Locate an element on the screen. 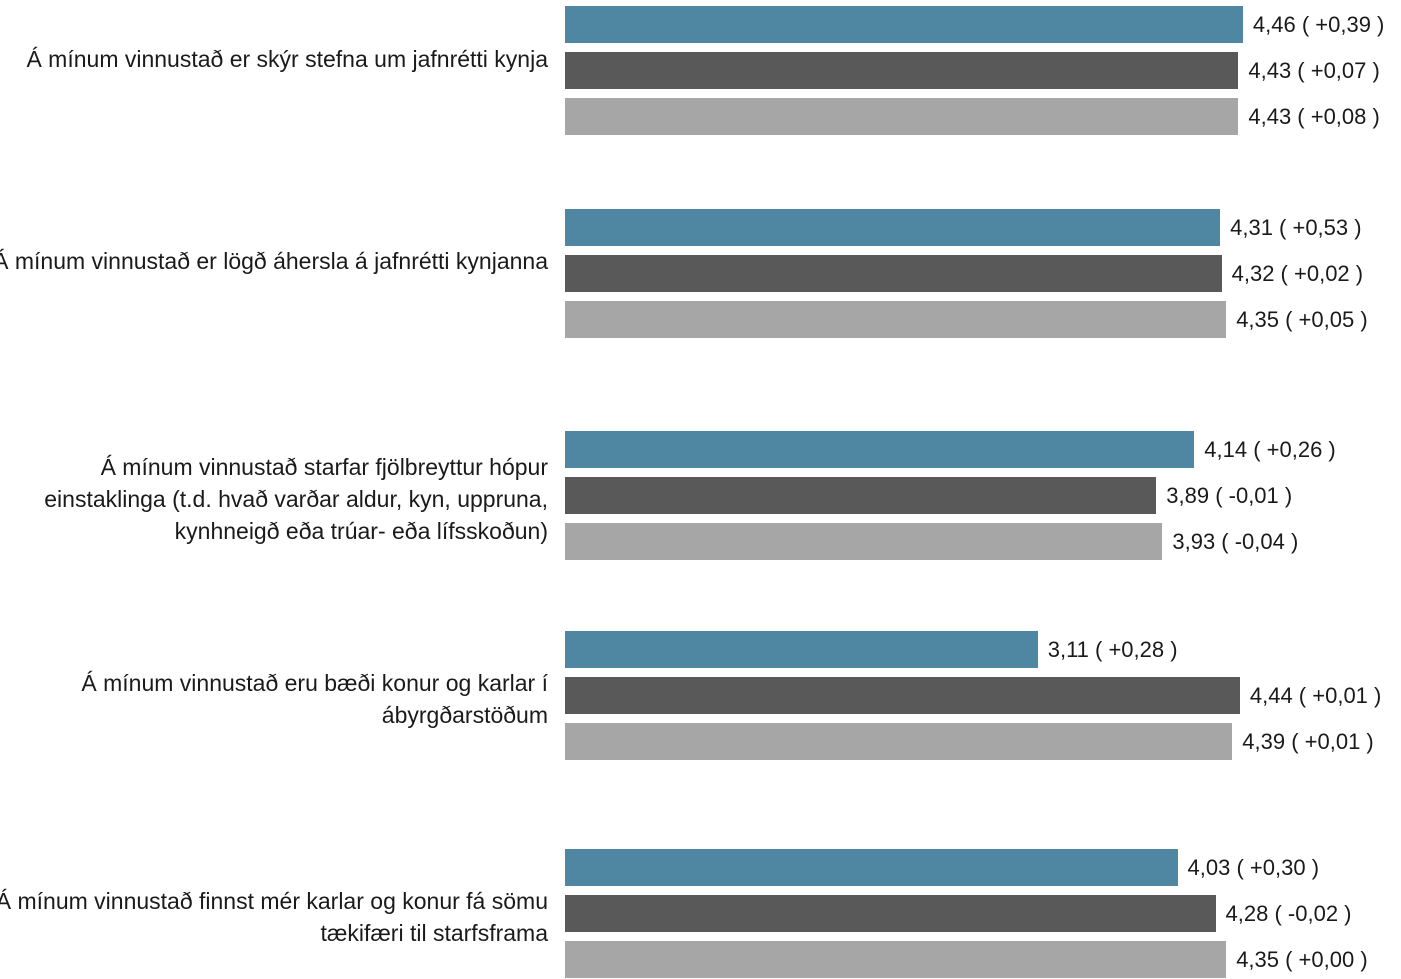 This screenshot has height=979, width=1401. data-label: 4,03 ( +0,30 ) is located at coordinates (1253, 867).